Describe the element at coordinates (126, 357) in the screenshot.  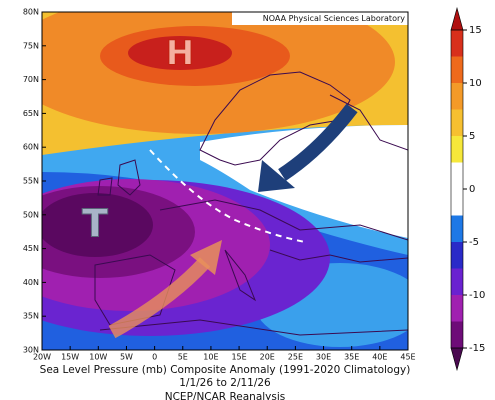
I see `lon-label: 5W` at that location.